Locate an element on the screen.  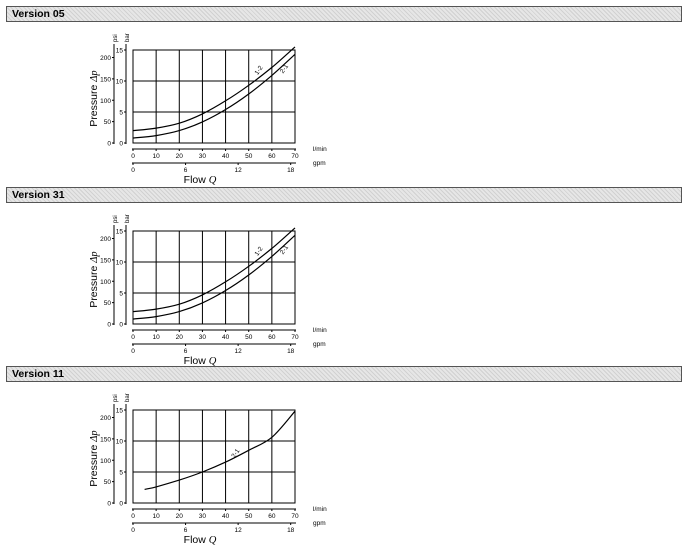
section-header: Version 05 is located at coordinates (344, 14).